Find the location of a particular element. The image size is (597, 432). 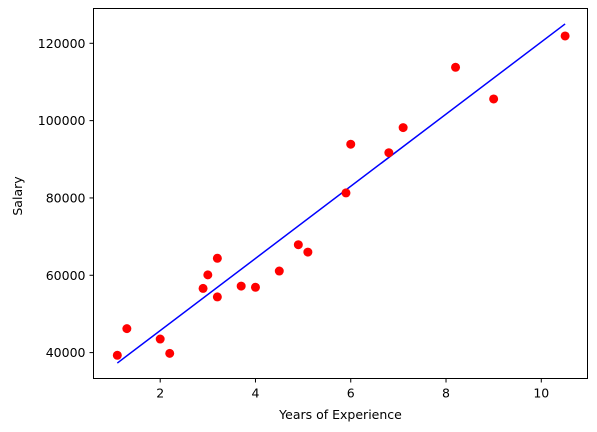

x-tick-label: 6 is located at coordinates (351, 393).